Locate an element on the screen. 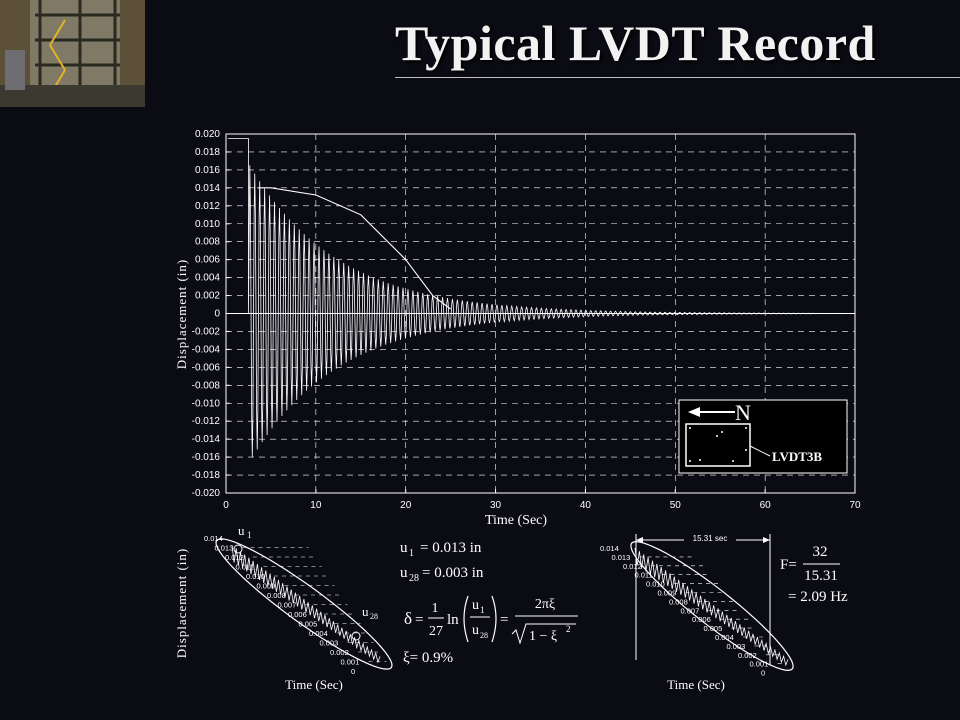 This screenshot has height=720, width=960. main-y-tick-label: -0.012 is located at coordinates (206, 421).